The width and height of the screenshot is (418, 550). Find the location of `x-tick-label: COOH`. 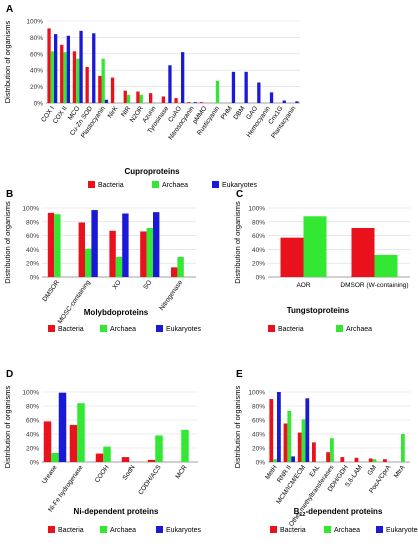

x-tick-label: COOH is located at coordinates (102, 474).